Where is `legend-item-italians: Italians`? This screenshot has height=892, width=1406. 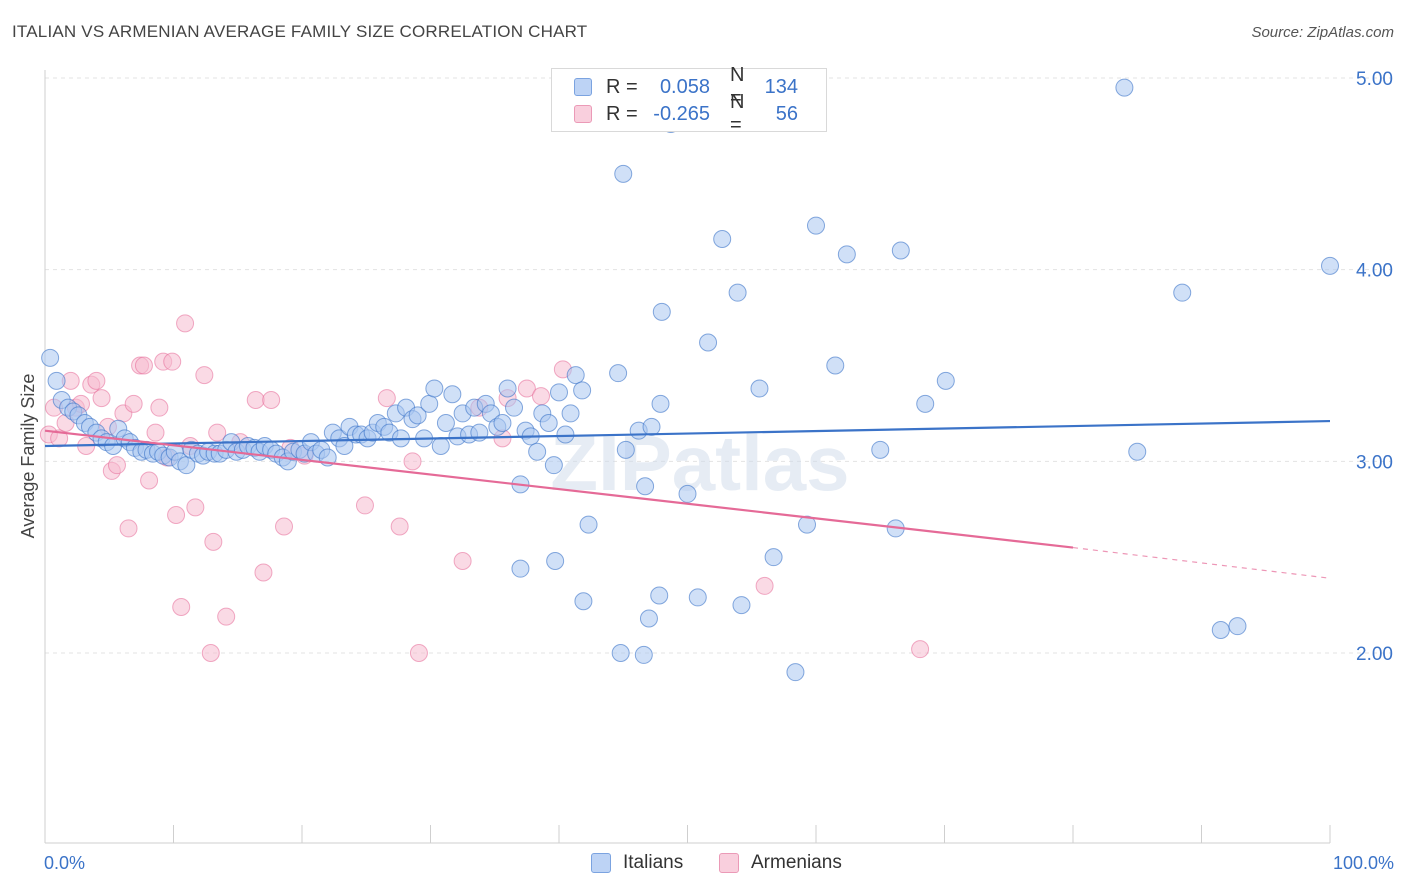 legend-item-italians: Italians is located at coordinates (637, 863).